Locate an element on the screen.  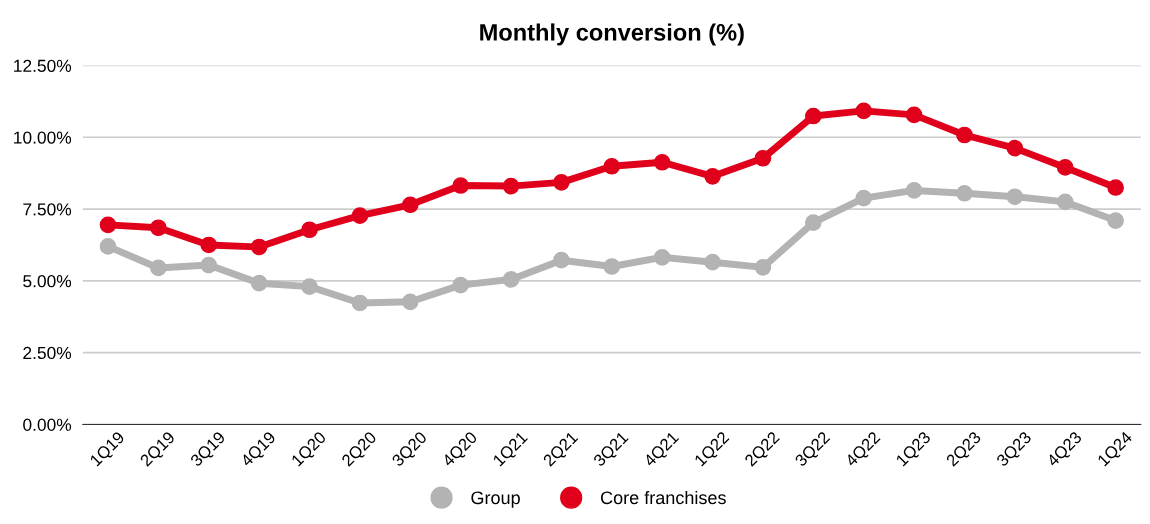
legend-label: Group is located at coordinates (495, 499).